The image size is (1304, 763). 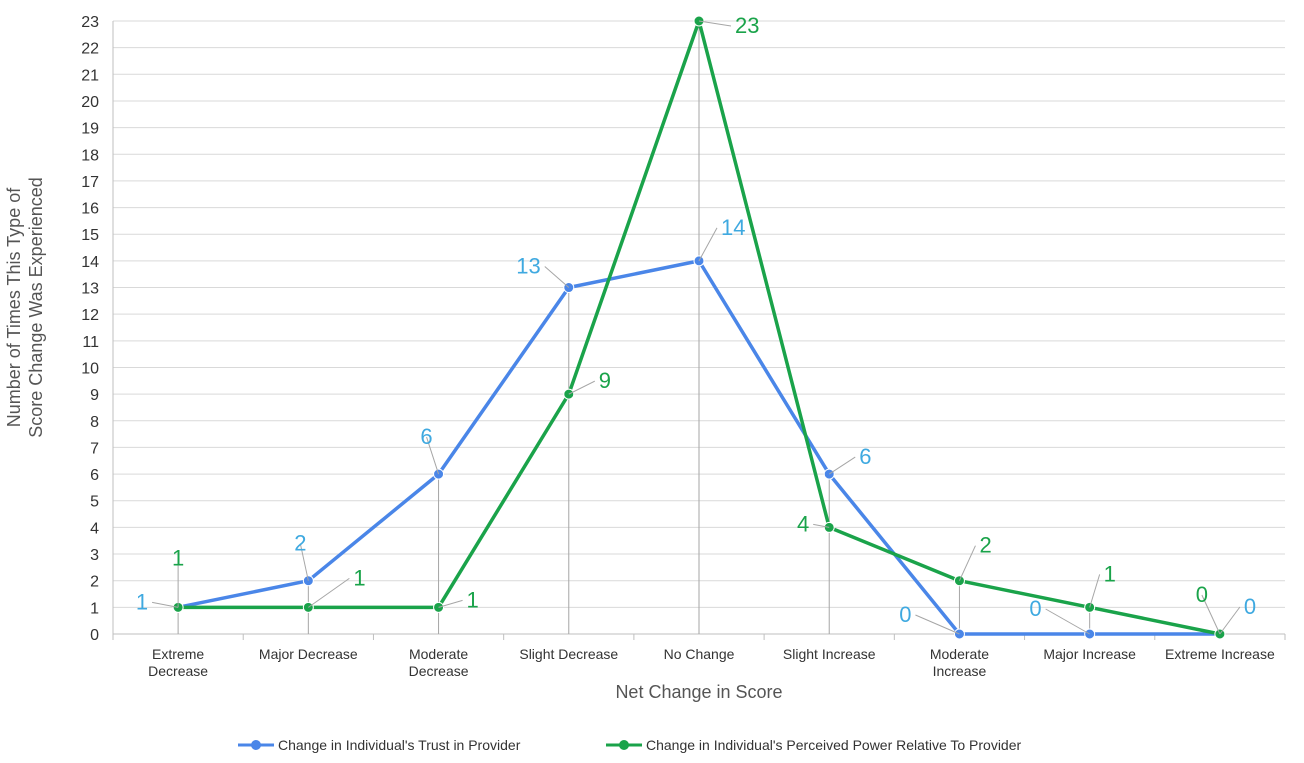 What do you see at coordinates (698, 692) in the screenshot?
I see `x-axis-title: Net Change in Score` at bounding box center [698, 692].